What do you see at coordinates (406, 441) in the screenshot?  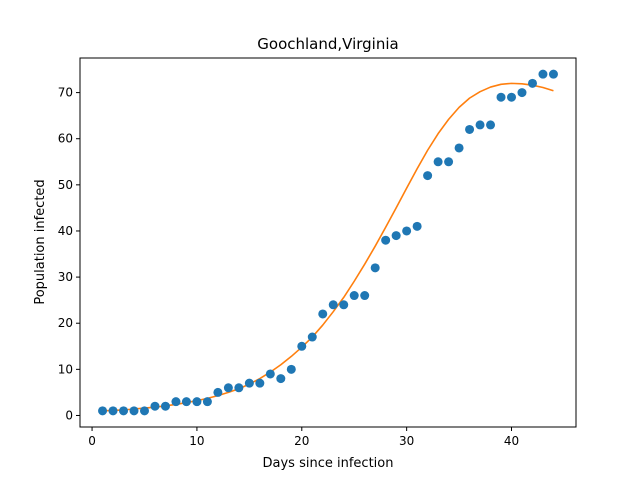 I see `x-tick-label: 30` at bounding box center [406, 441].